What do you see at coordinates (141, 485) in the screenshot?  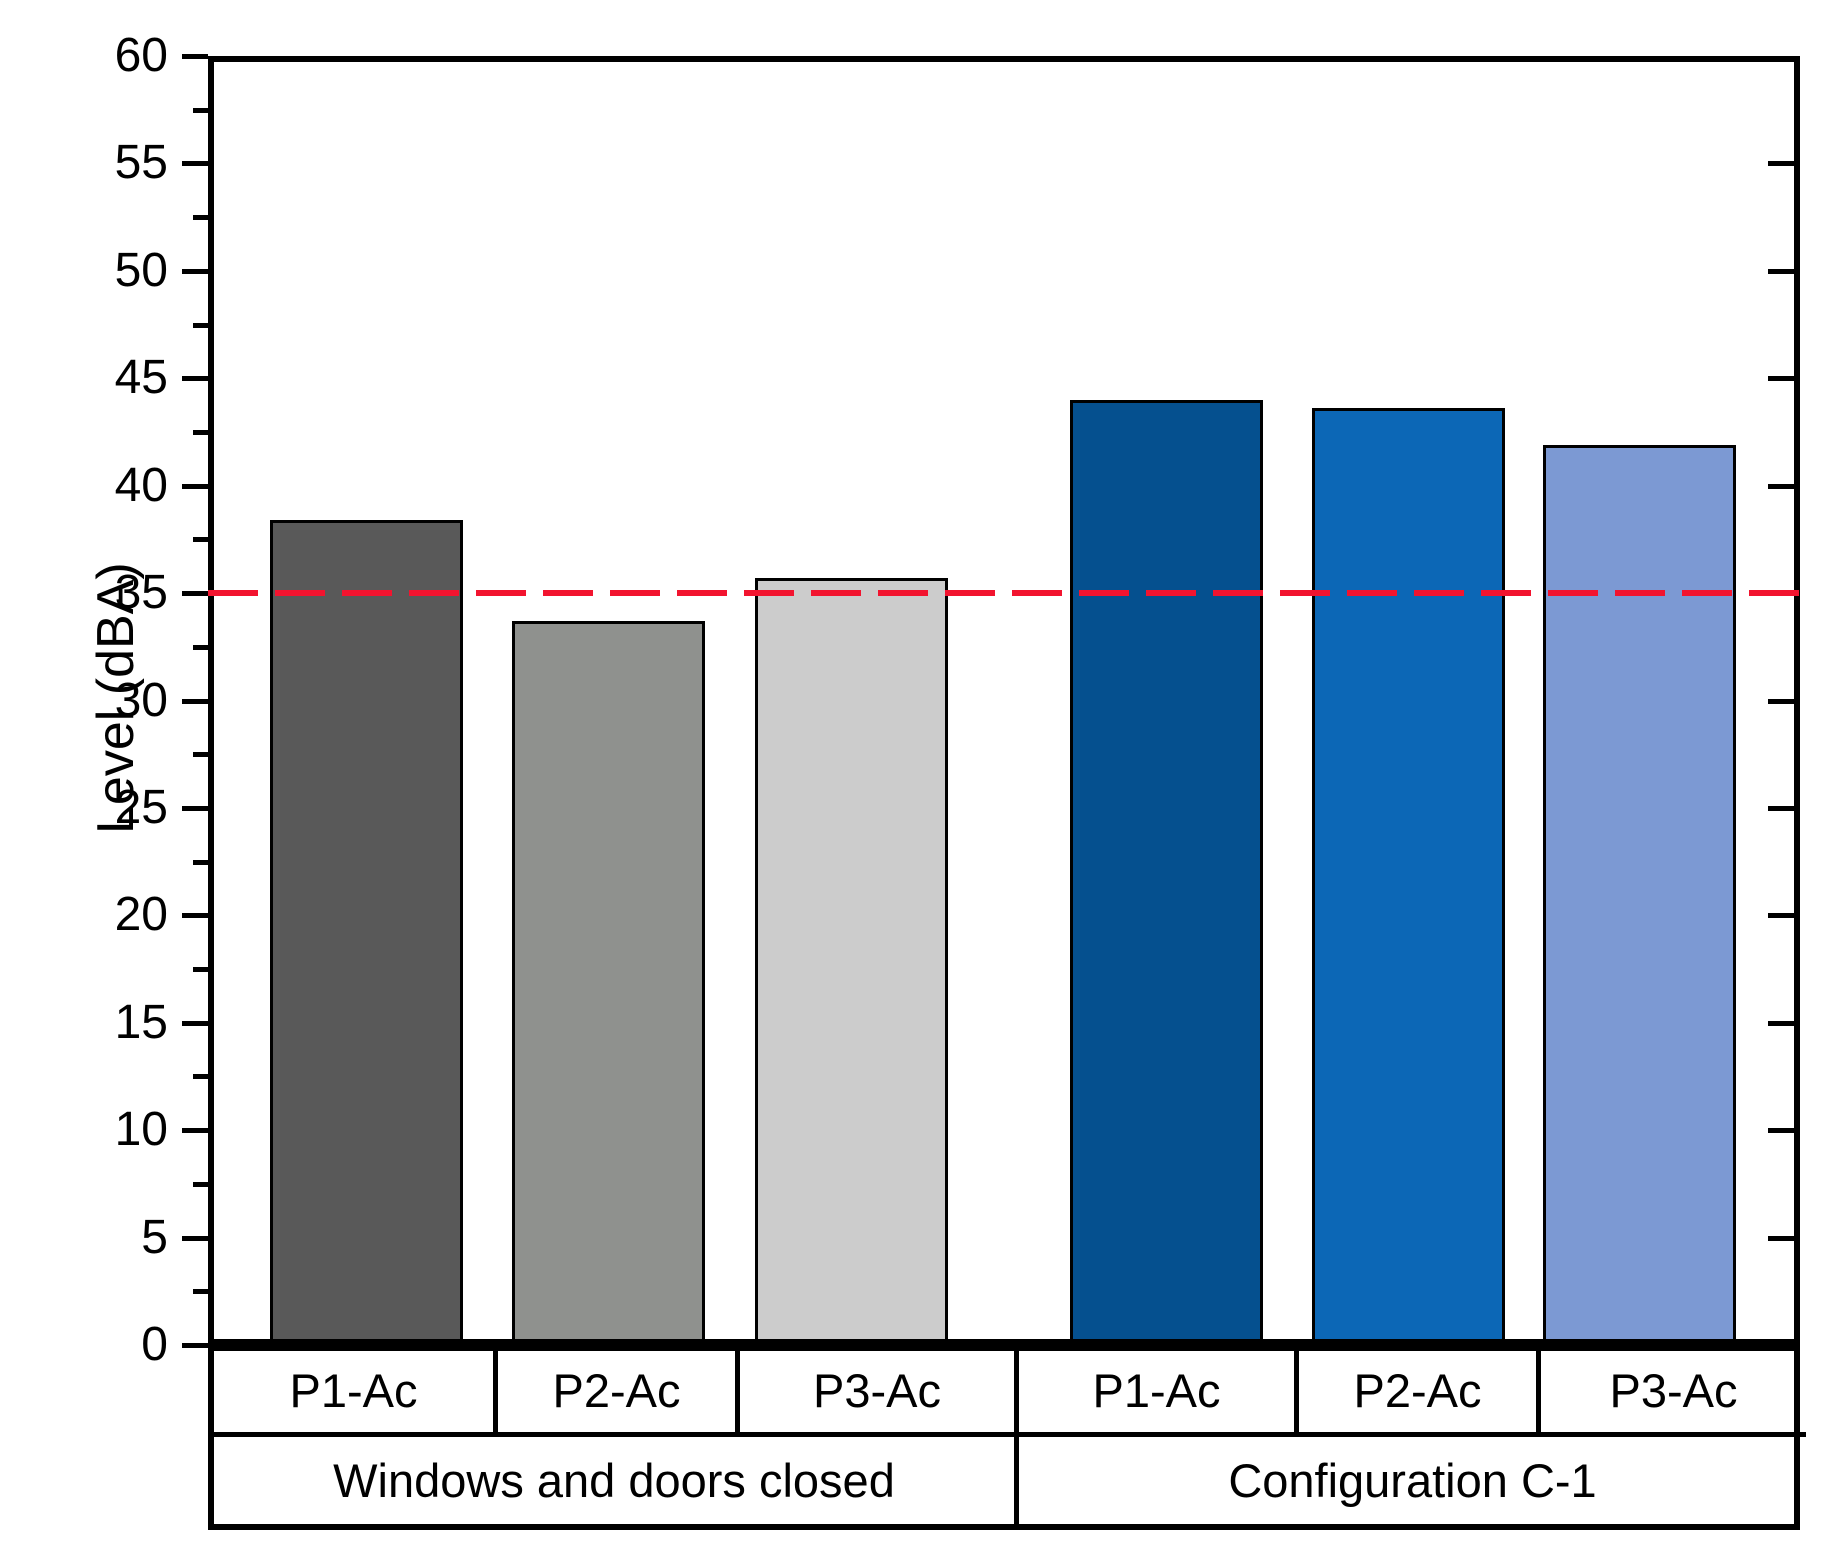 I see `y-tick-label: 40` at bounding box center [141, 485].